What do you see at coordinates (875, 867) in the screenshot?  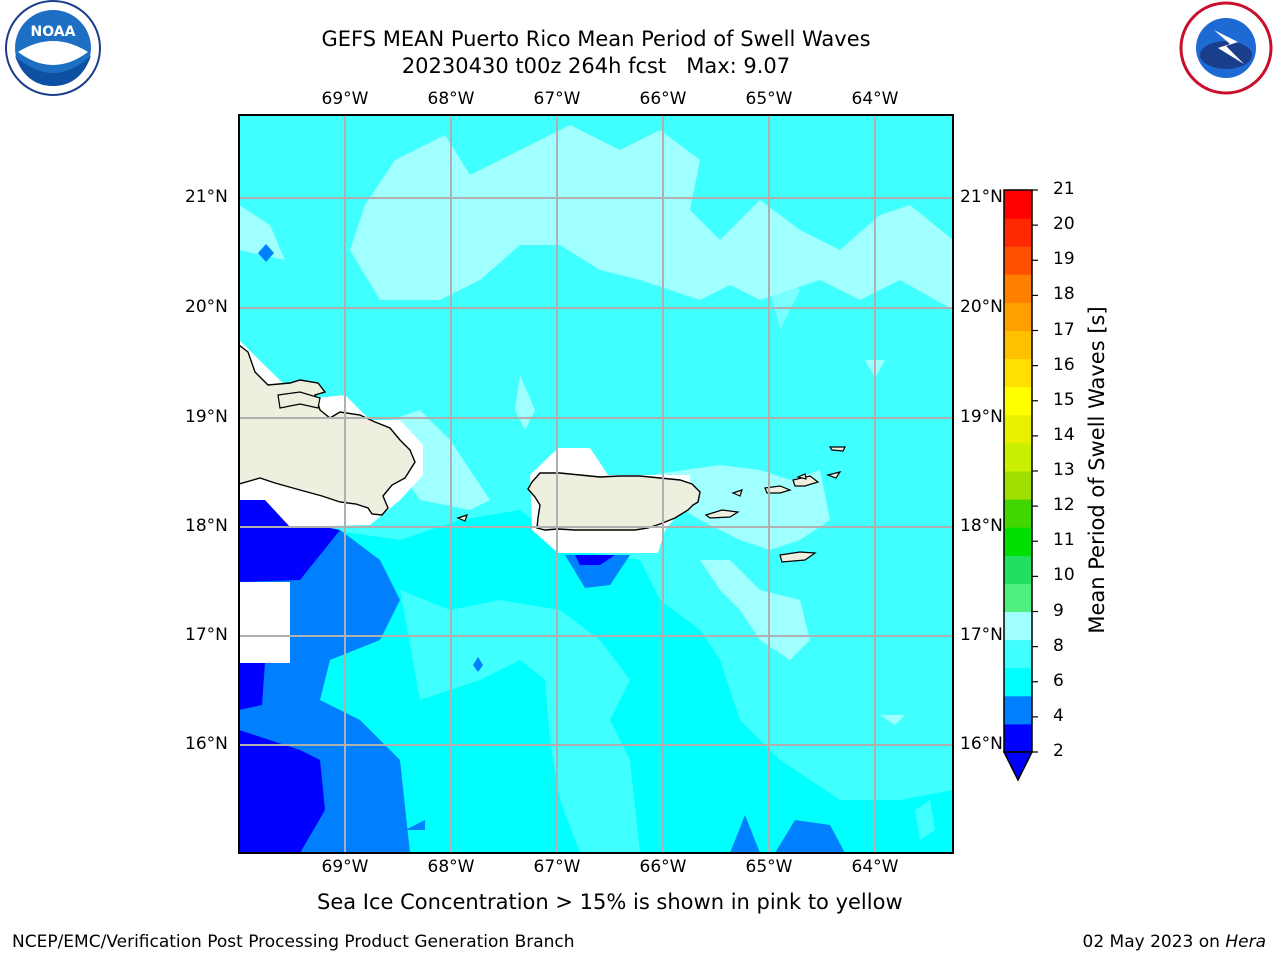 I see `lon-label-bottom: 64°W` at bounding box center [875, 867].